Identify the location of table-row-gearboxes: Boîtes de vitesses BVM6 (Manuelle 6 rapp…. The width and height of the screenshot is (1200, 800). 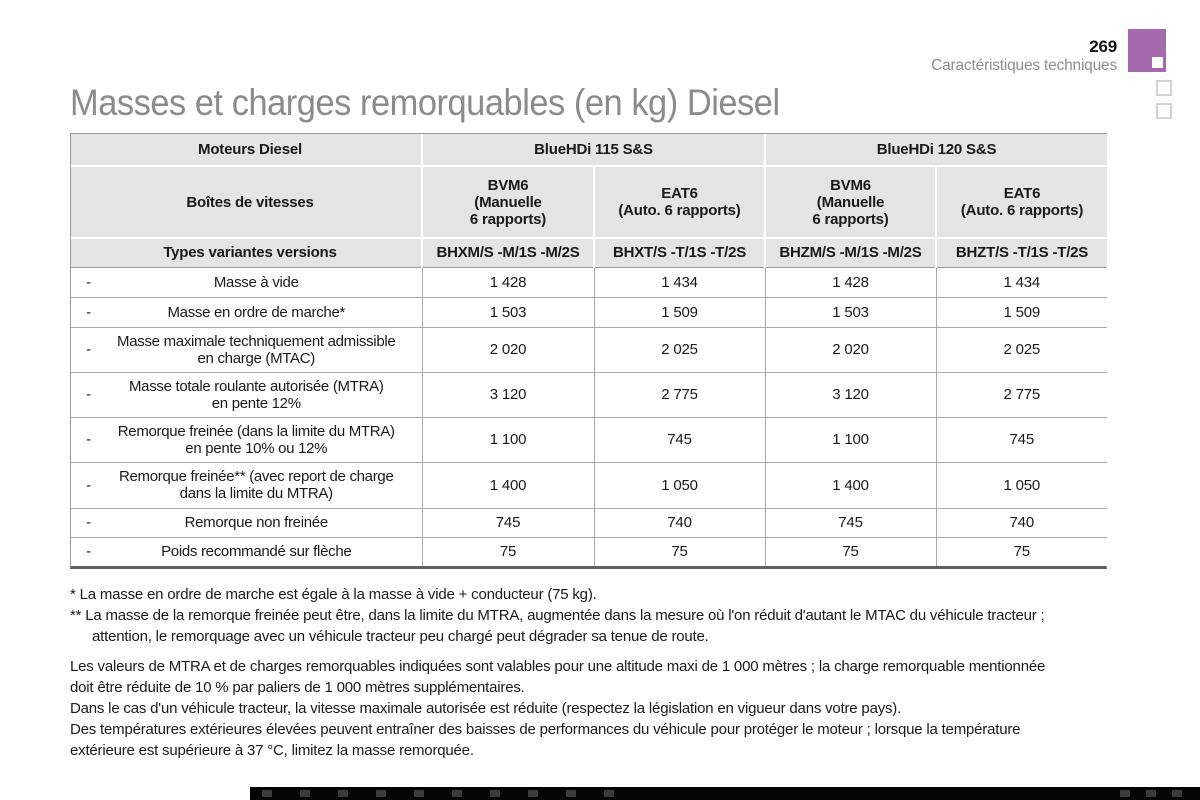
(589, 202).